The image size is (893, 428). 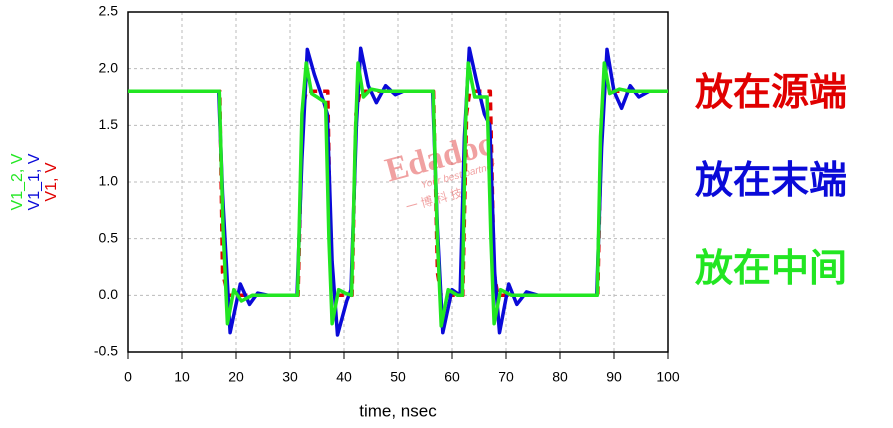 What do you see at coordinates (109, 294) in the screenshot?
I see `y-tick-label: 0.0` at bounding box center [109, 294].